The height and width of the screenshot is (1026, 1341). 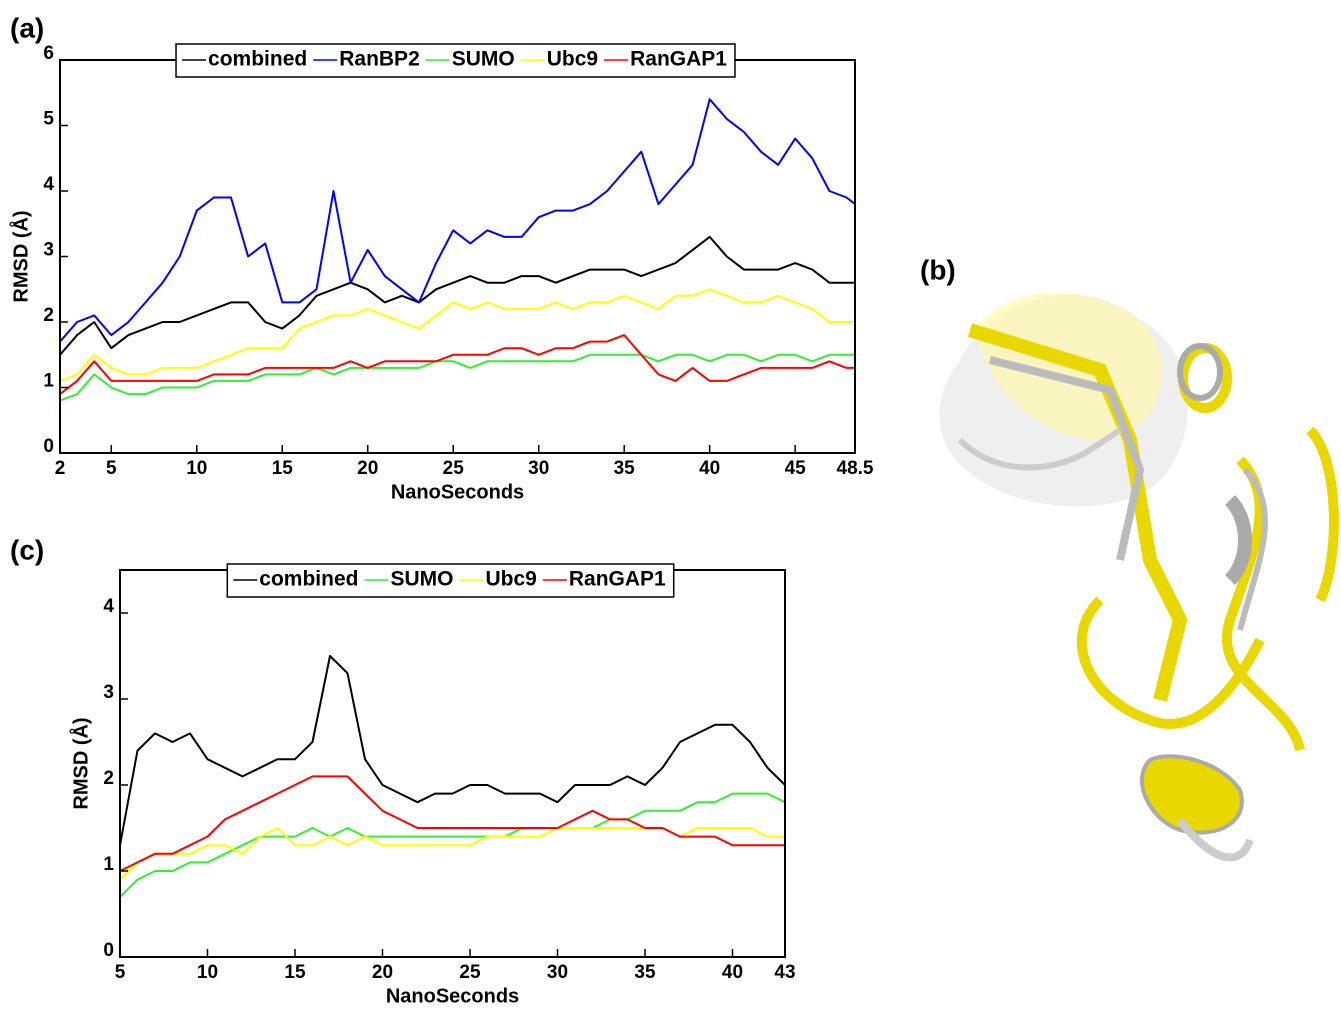 What do you see at coordinates (27, 549) in the screenshot?
I see `panel-label: (c)` at bounding box center [27, 549].